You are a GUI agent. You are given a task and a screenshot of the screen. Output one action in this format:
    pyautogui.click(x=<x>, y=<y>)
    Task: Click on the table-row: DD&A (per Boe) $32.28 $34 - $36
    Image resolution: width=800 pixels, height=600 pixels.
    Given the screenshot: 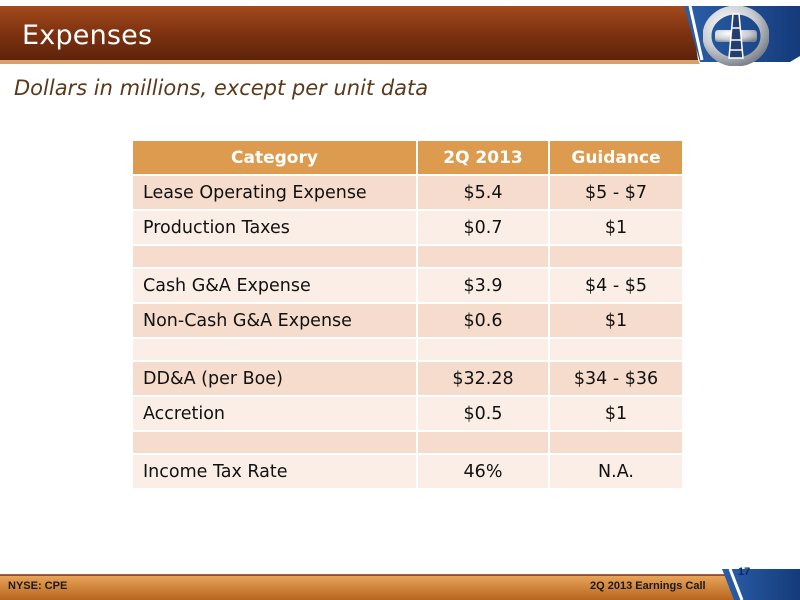 What is the action you would take?
    pyautogui.click(x=407, y=378)
    